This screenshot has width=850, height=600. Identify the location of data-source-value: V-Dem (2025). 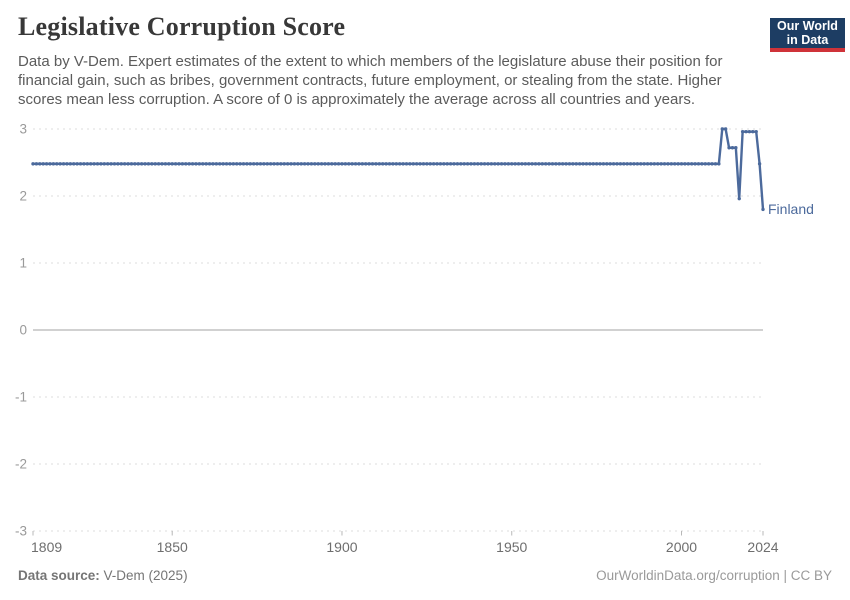
(143, 575).